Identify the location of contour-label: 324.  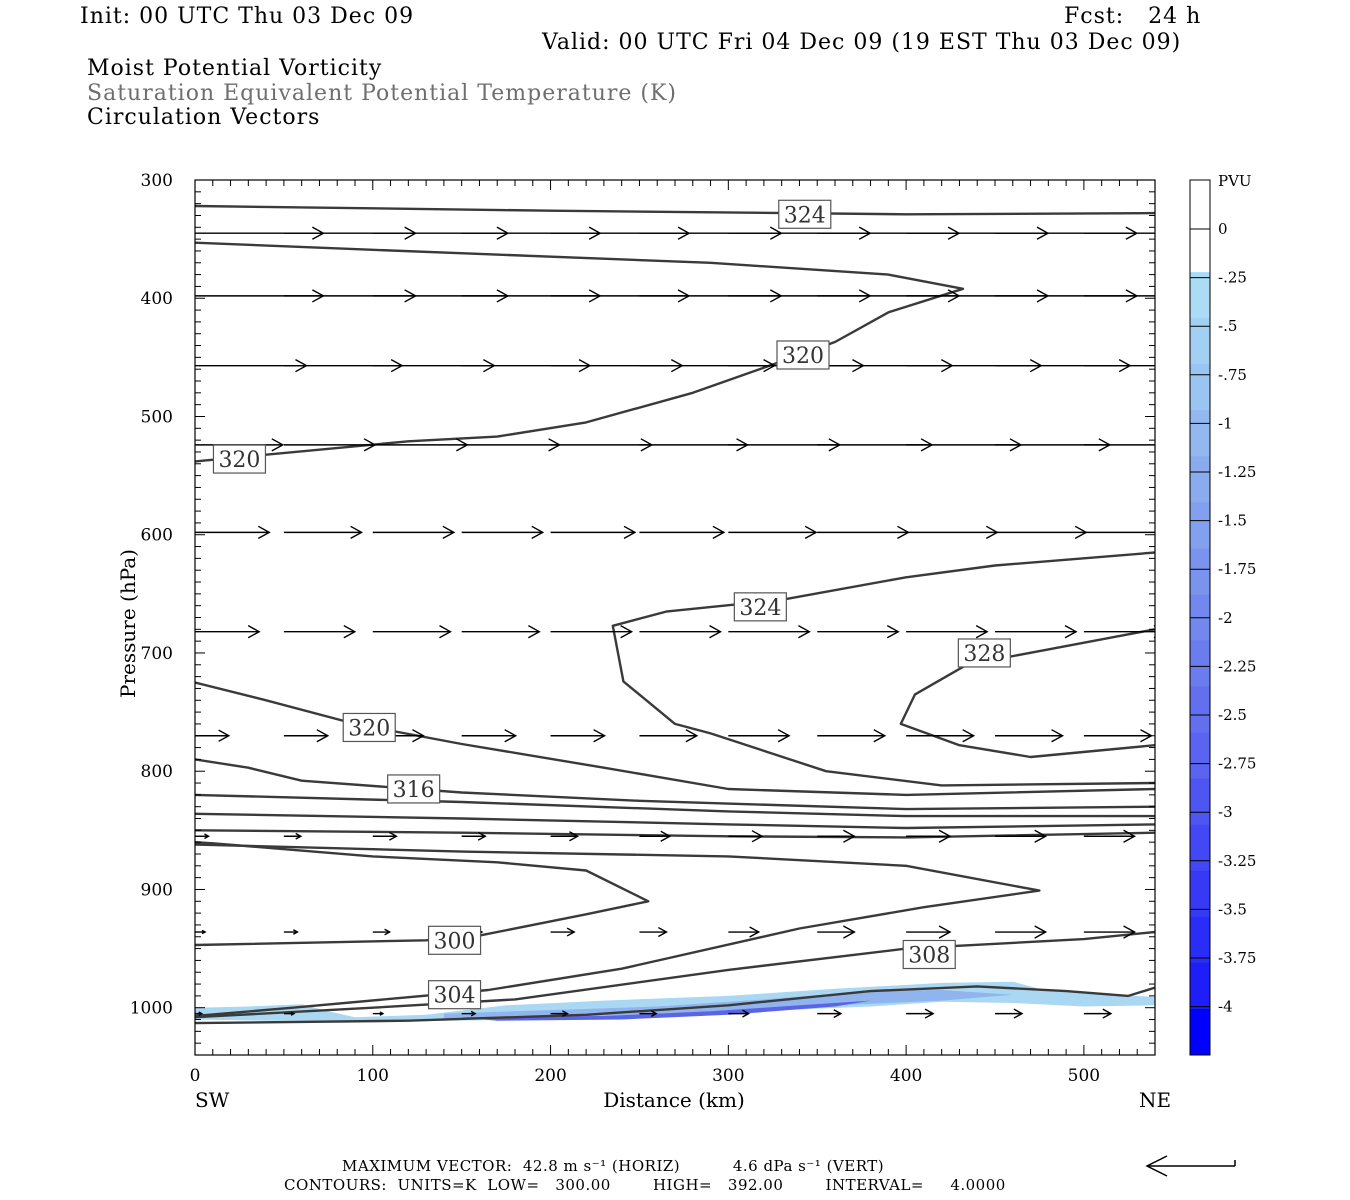
(805, 214).